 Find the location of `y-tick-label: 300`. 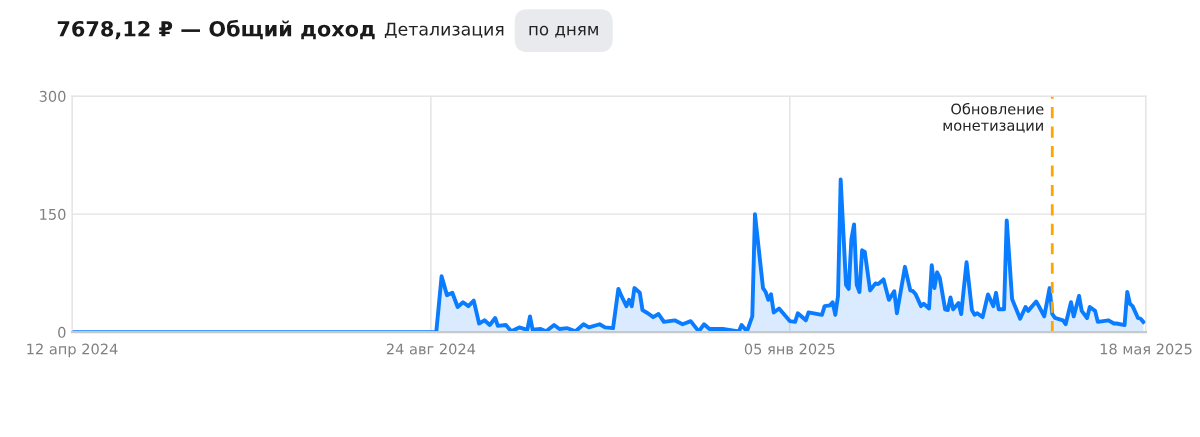

y-tick-label: 300 is located at coordinates (52, 96).